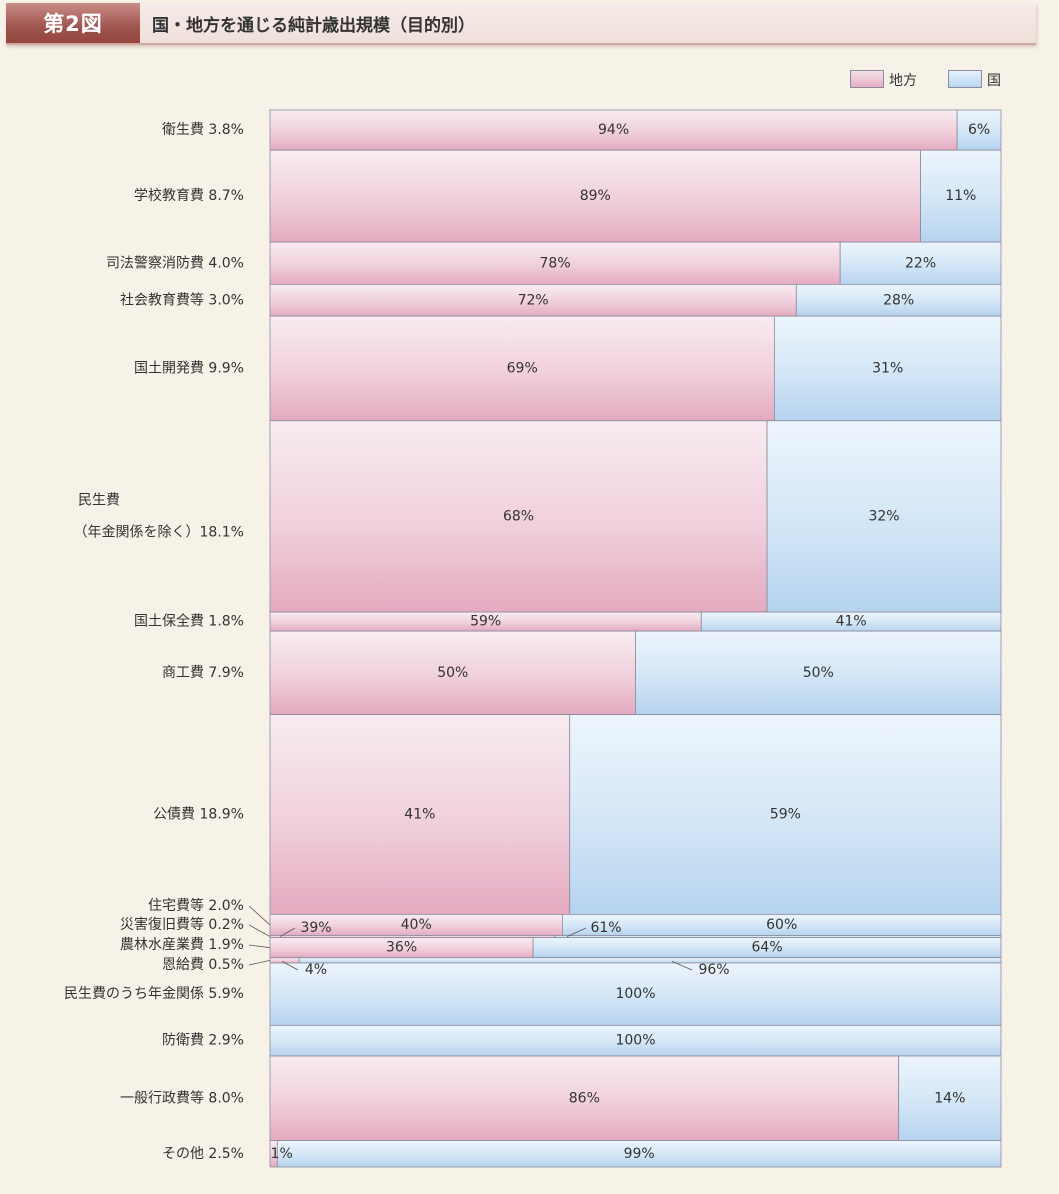  I want to click on value-label-local-category-8: 41%, so click(419, 814).